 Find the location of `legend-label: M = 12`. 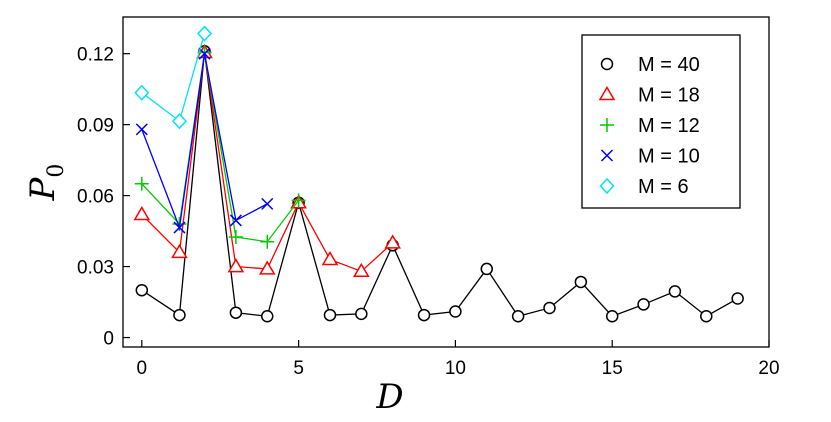

legend-label: M = 12 is located at coordinates (669, 126).